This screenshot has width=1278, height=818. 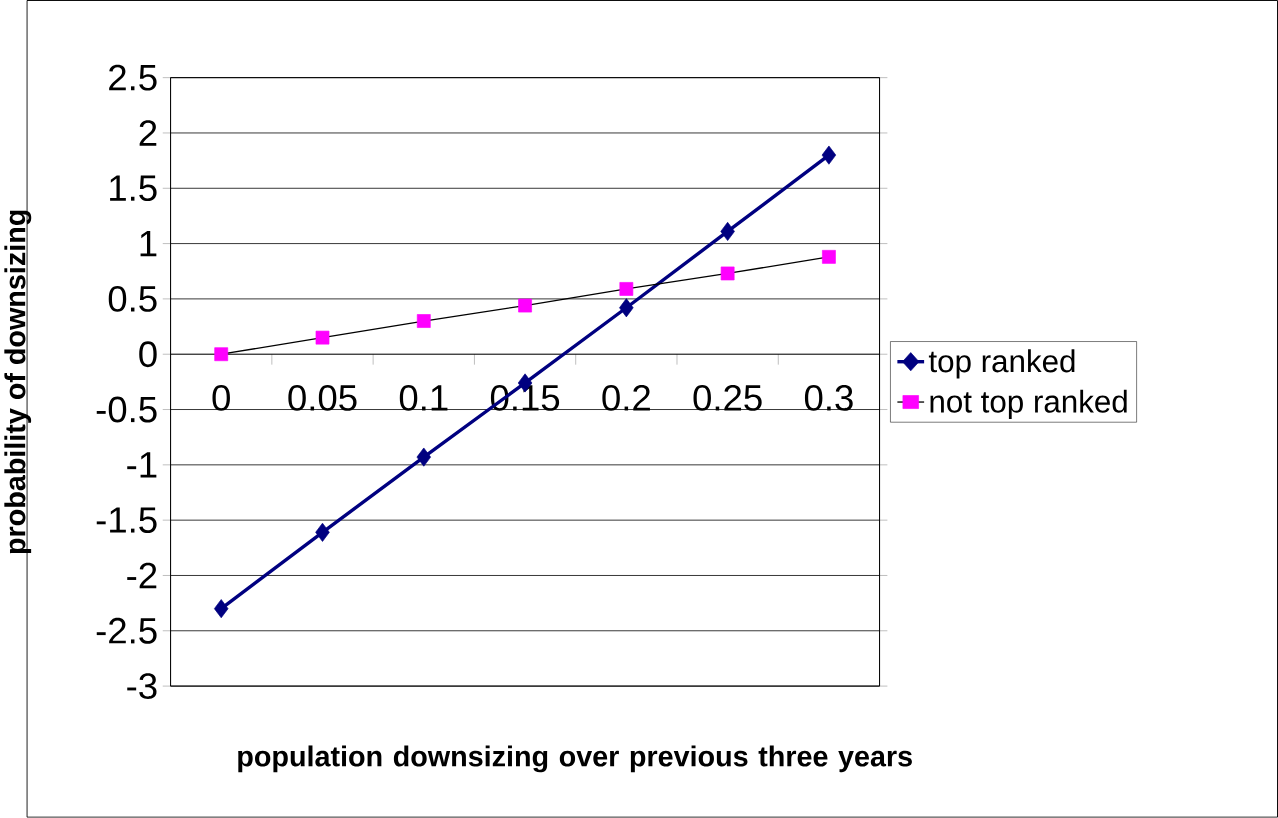 I want to click on y-axis-title: probability of downsizing, so click(x=18, y=382).